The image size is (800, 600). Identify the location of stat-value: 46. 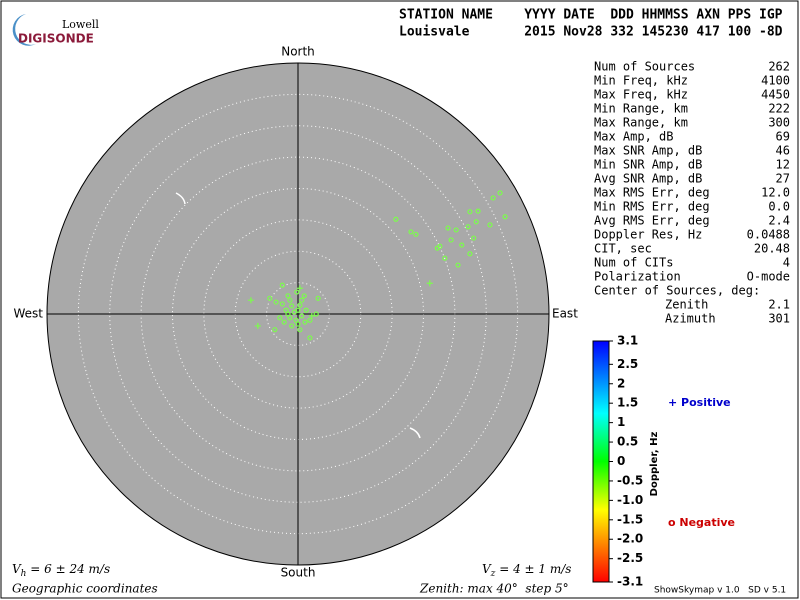
(783, 151).